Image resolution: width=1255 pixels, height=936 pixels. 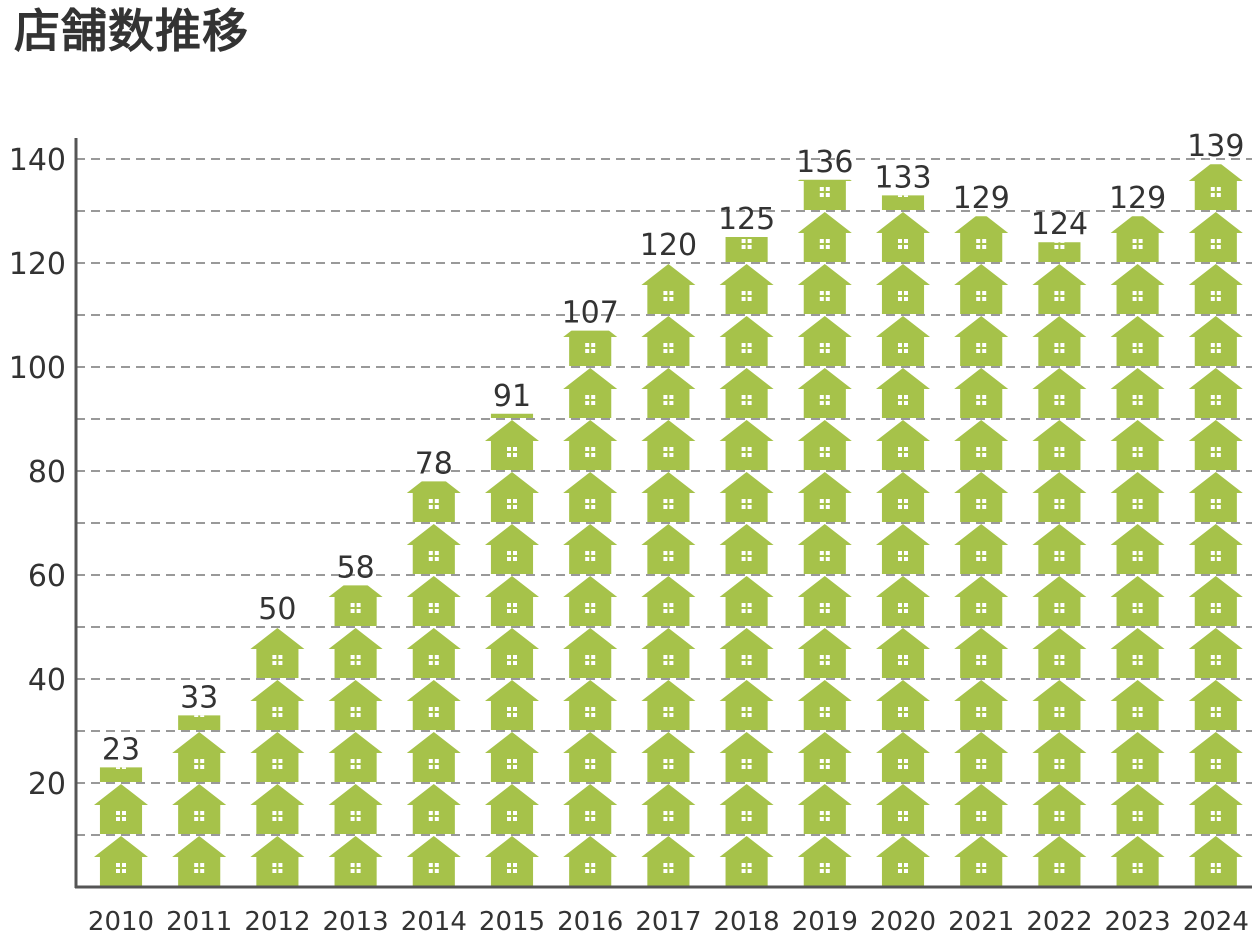 What do you see at coordinates (121, 921) in the screenshot?
I see `x-tick-label: 2010` at bounding box center [121, 921].